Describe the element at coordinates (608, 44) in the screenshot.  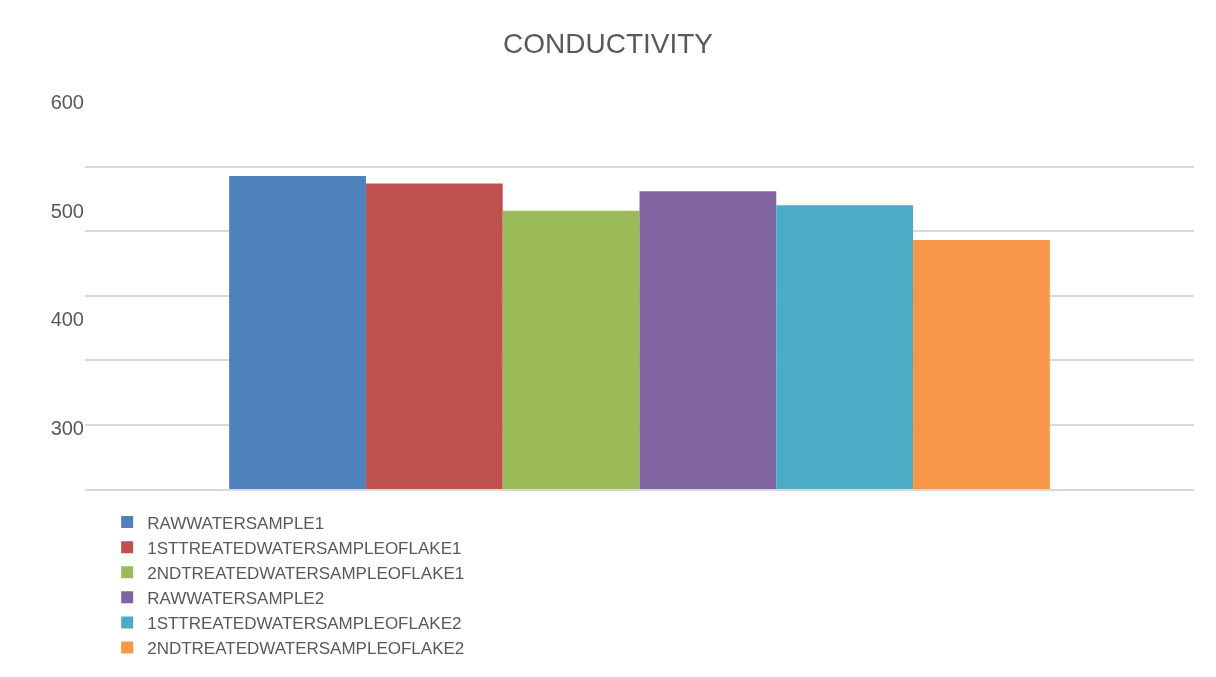
I see `chart-title: CONDUCTIVITY` at that location.